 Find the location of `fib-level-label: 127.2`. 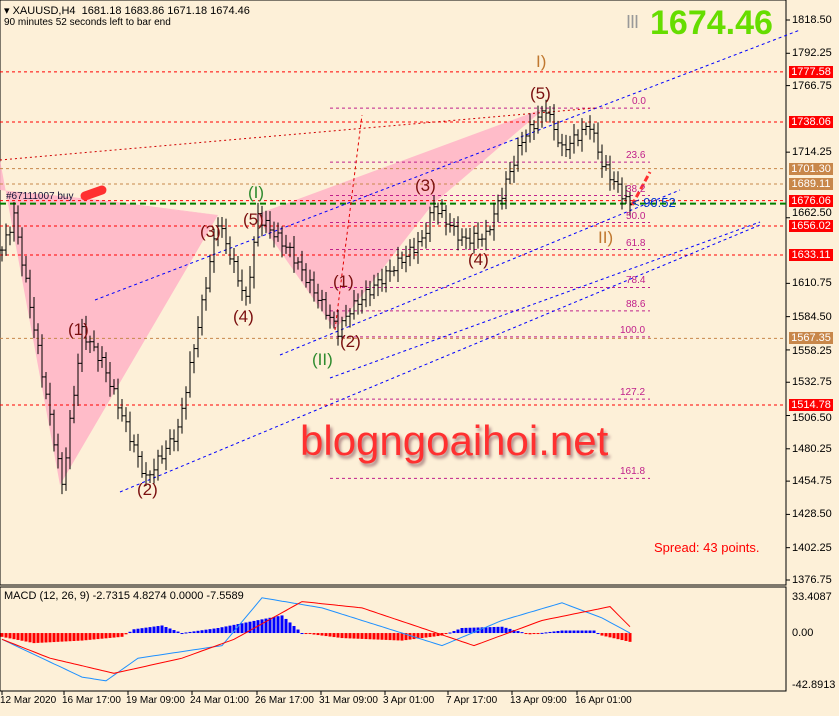

fib-level-label: 127.2 is located at coordinates (633, 393).